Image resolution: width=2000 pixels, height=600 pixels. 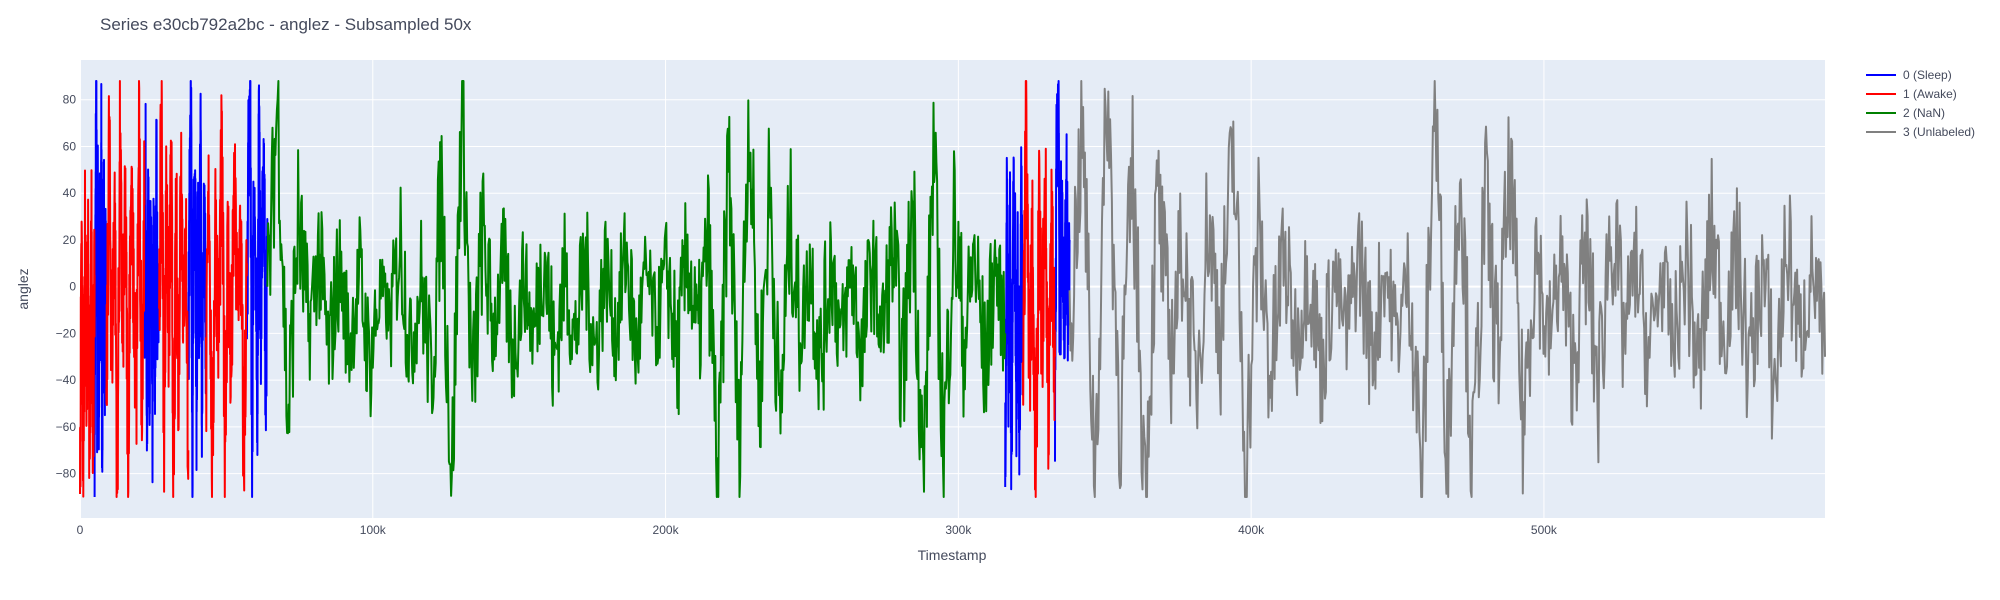 I want to click on x-tick-label: 300k, so click(x=958, y=530).